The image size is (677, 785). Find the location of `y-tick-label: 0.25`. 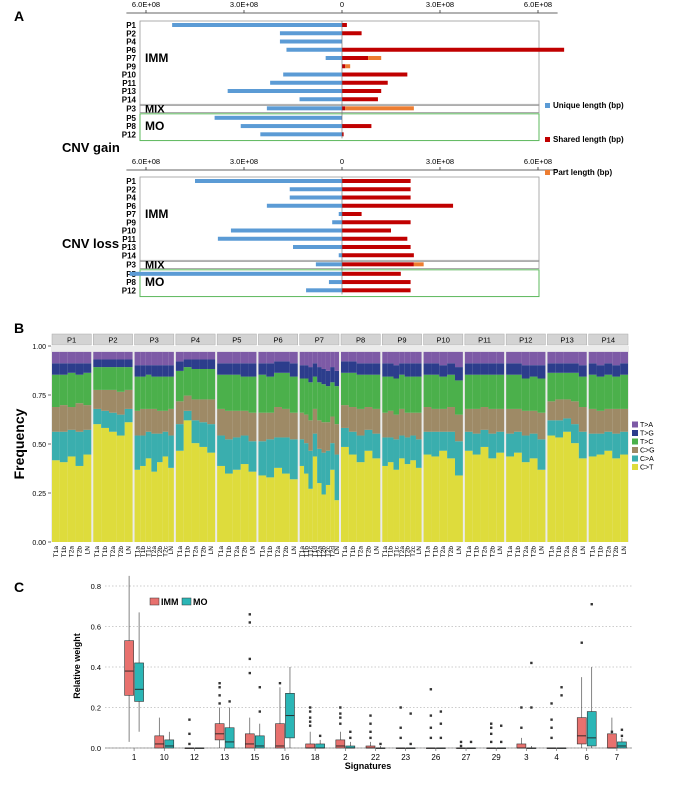

y-tick-label: 0.25 is located at coordinates (39, 494).